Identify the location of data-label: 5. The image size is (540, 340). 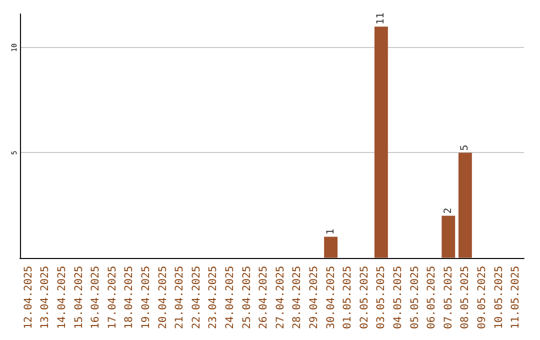
(465, 147).